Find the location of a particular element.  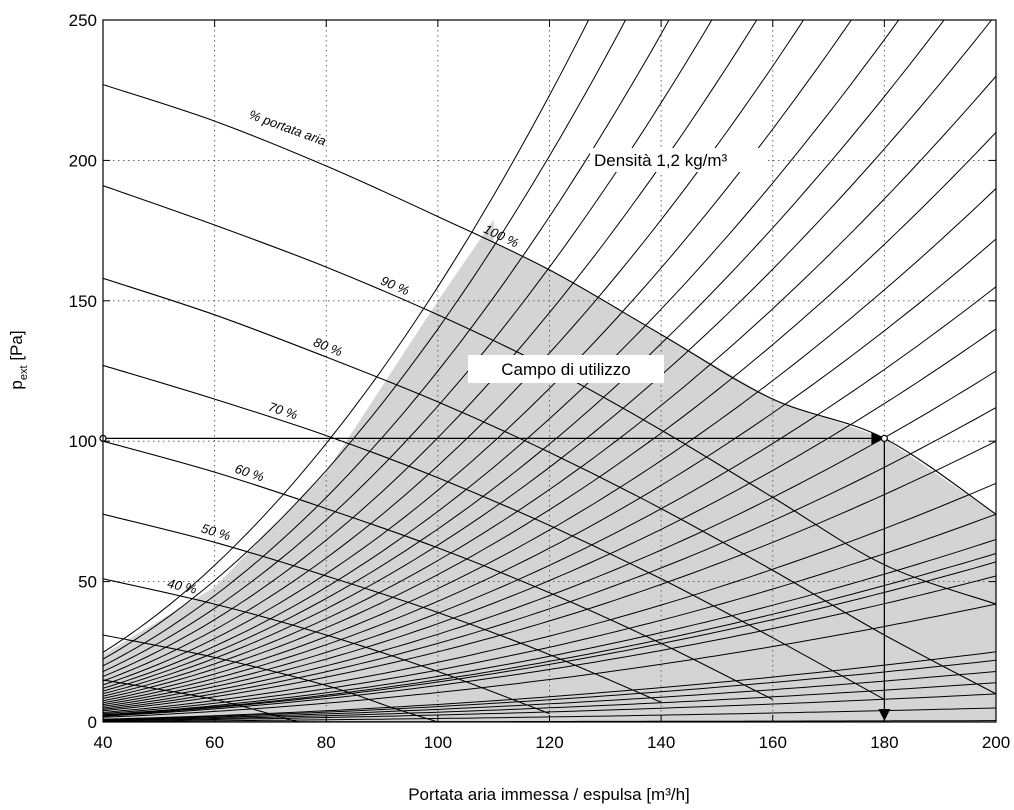

y-axis-symbol: p is located at coordinates (16, 384).